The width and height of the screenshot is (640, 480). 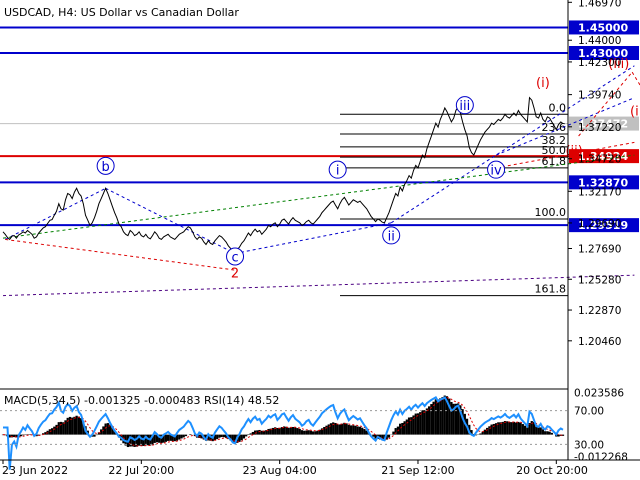 I want to click on level-tag-label: 1.29519, so click(x=603, y=225).